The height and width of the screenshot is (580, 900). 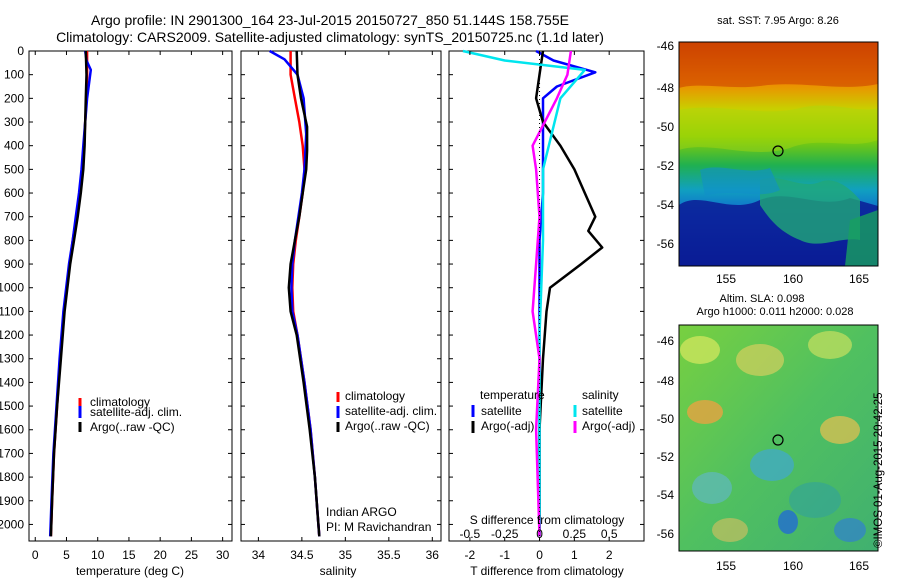 I want to click on salinity-annotation-line1: Indian ARGO, so click(x=361, y=512).